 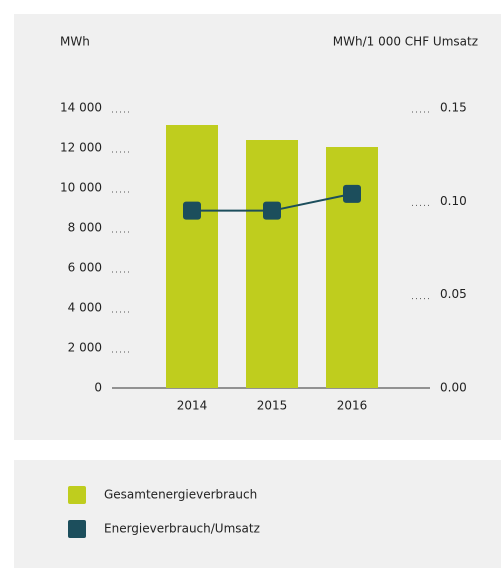 What do you see at coordinates (182, 529) in the screenshot?
I see `legend-label: Energieverbrauch/Umsatz` at bounding box center [182, 529].